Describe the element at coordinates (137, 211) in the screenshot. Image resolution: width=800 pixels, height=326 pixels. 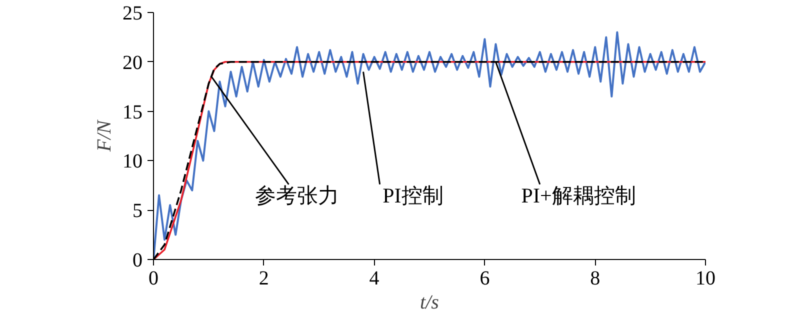
I see `y-tick-label: 5` at that location.